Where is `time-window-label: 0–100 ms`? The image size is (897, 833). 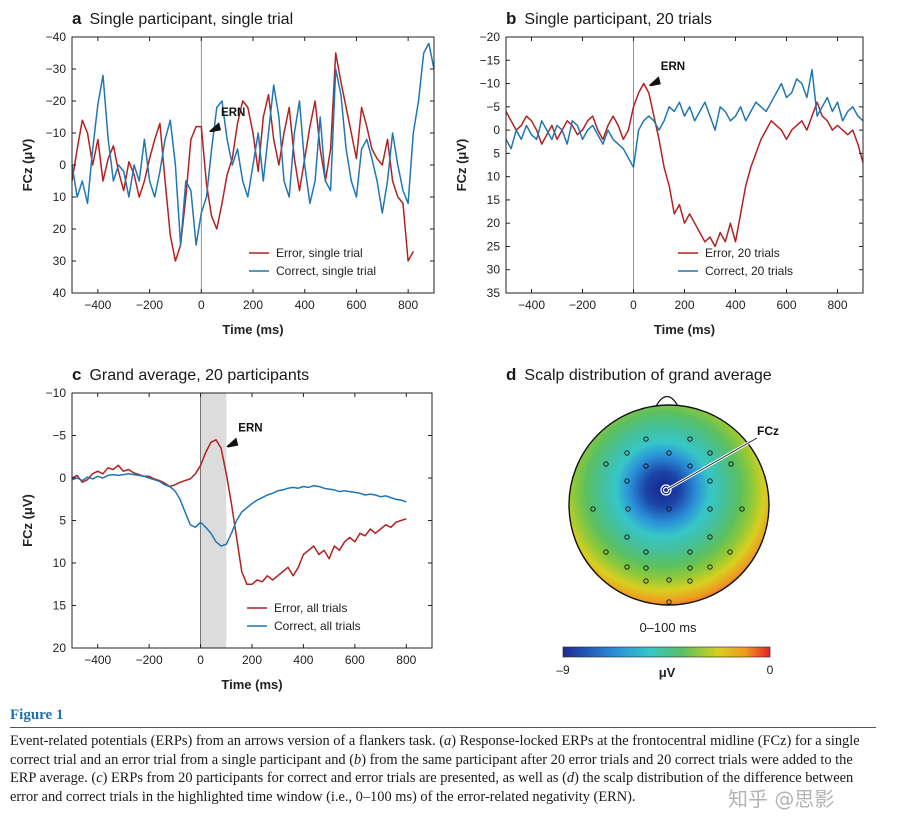
time-window-label: 0–100 ms is located at coordinates (668, 627).